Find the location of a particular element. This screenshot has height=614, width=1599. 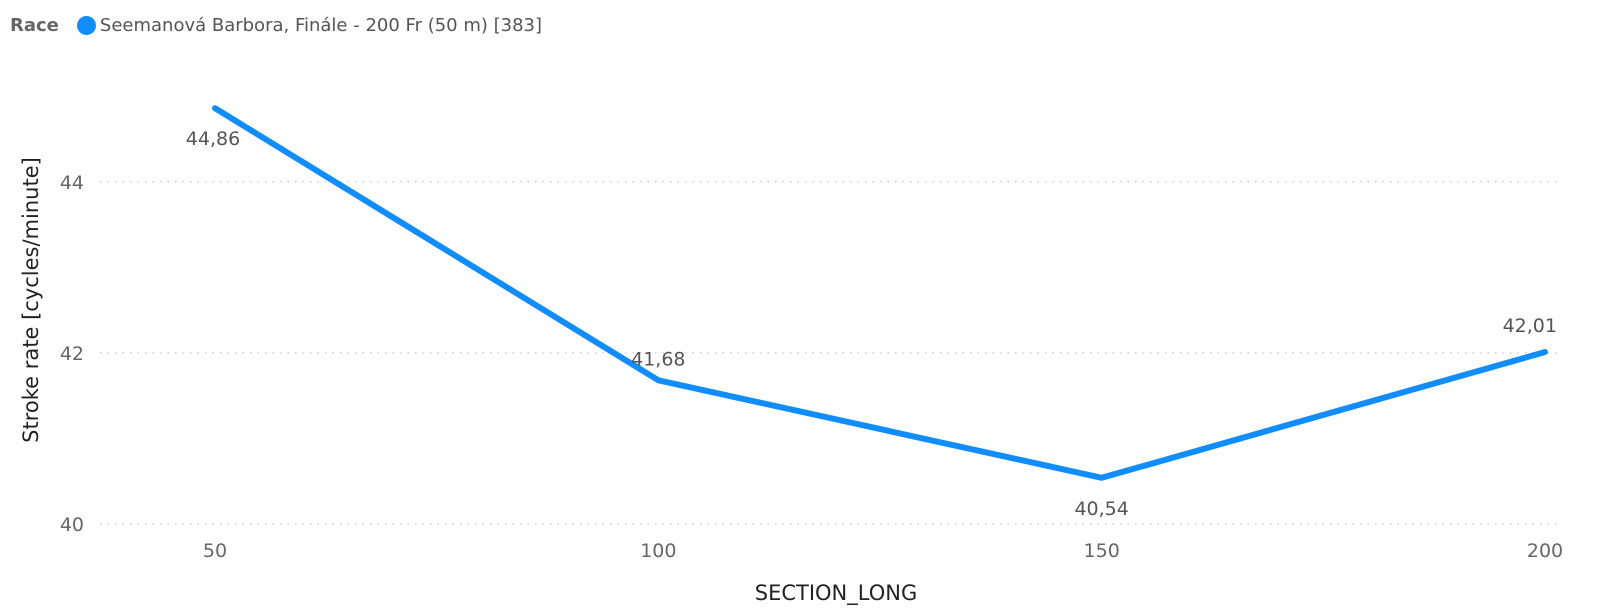

y-tick-label: 44 is located at coordinates (72, 183).